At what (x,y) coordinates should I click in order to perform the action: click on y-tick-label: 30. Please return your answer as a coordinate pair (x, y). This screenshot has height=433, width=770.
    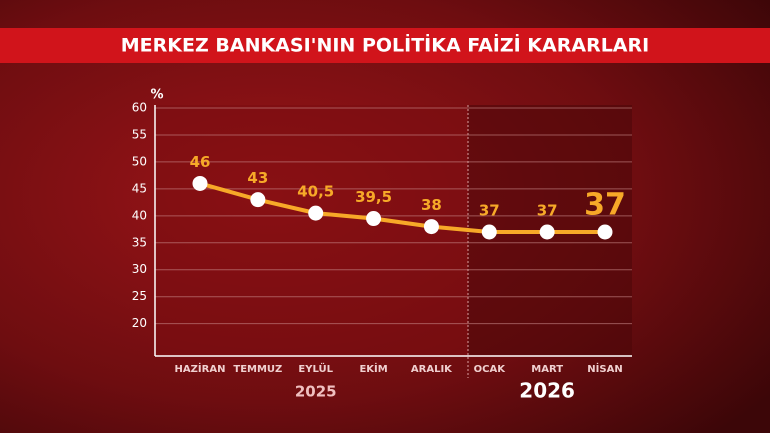
    Looking at the image, I should click on (139, 269).